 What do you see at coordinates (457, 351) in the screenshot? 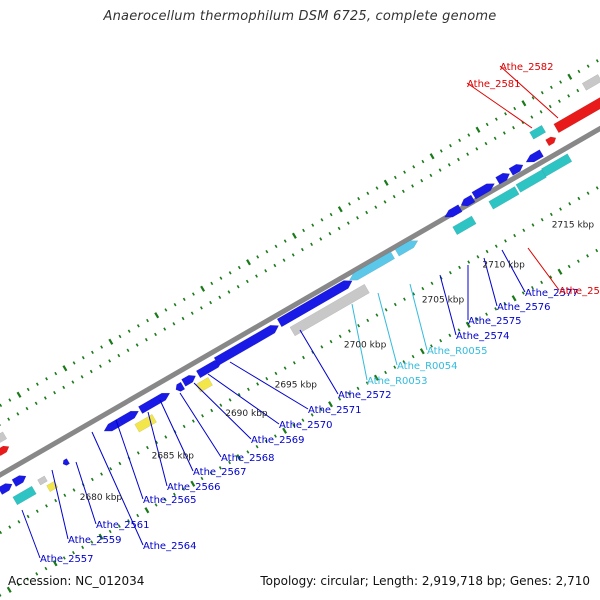
I see `gene-label: Athe_R0055` at bounding box center [457, 351].